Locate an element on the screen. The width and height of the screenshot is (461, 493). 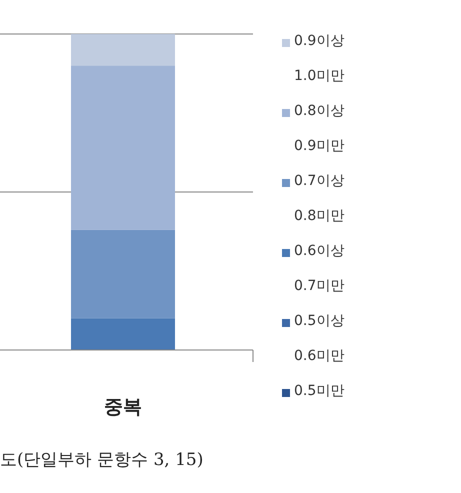
text: 0.8이상 0.9미만 is located at coordinates (319, 128).